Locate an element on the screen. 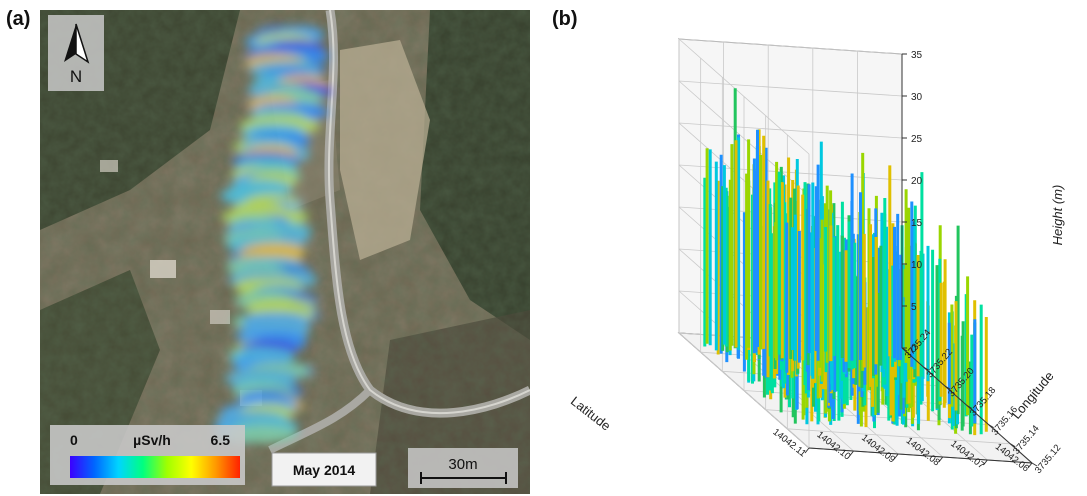 This screenshot has height=496, width=1087. z-tick-label: 35 is located at coordinates (917, 55).